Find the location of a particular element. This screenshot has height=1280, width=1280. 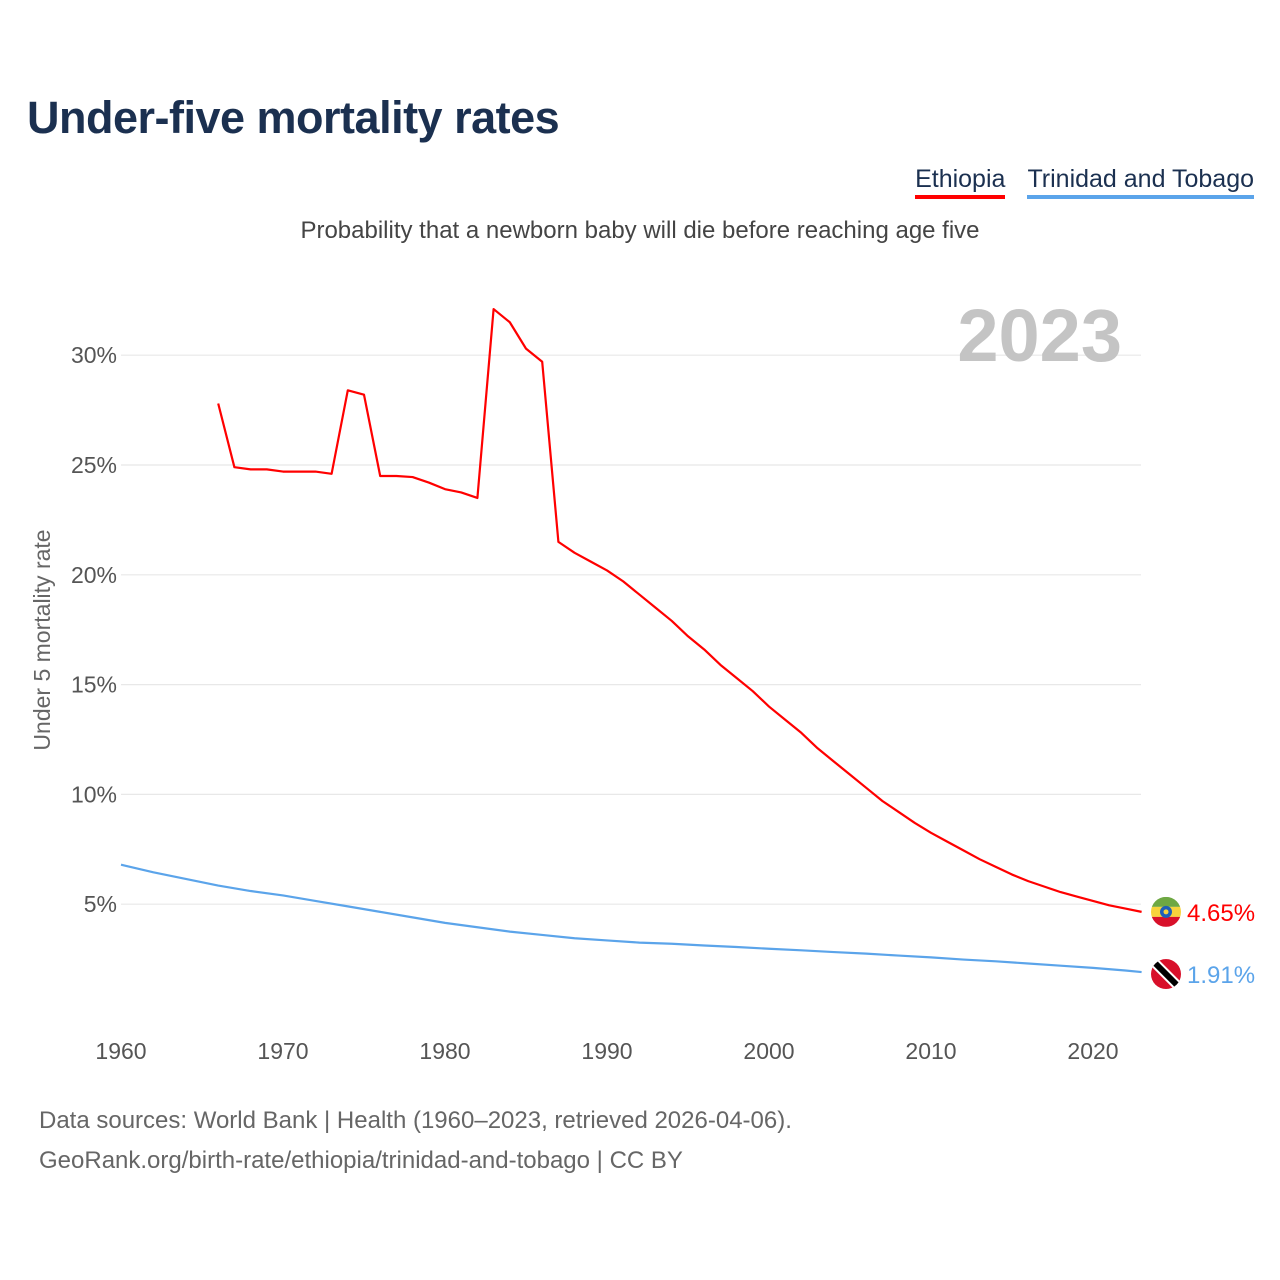

y-tick-label: 15% is located at coordinates (94, 685).